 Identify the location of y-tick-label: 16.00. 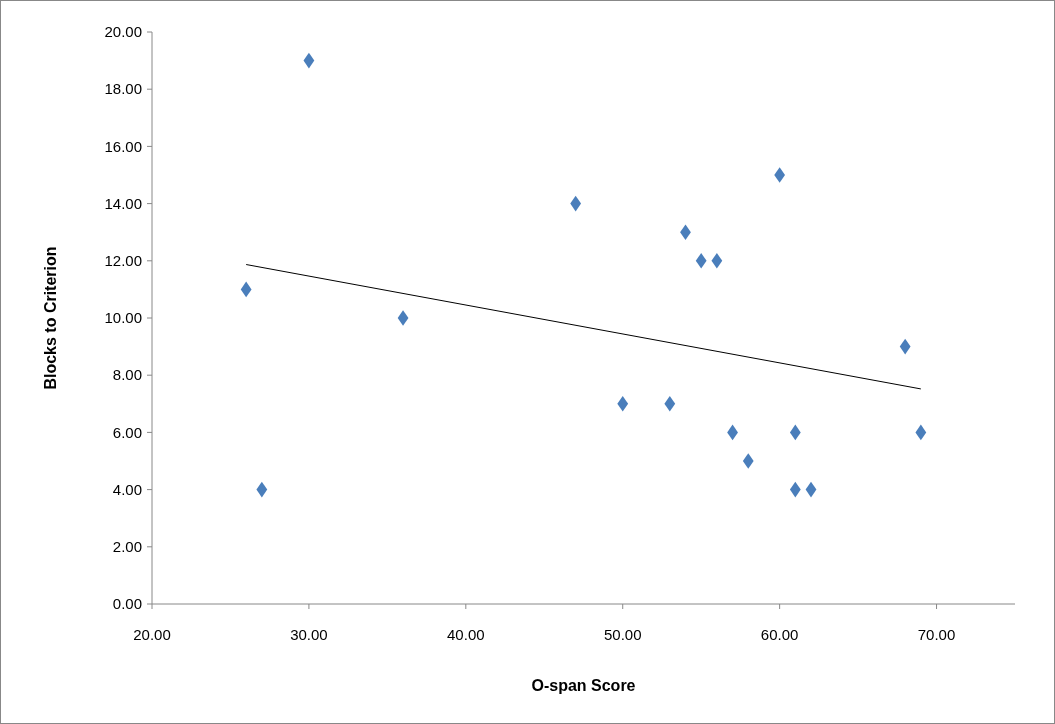
(123, 146).